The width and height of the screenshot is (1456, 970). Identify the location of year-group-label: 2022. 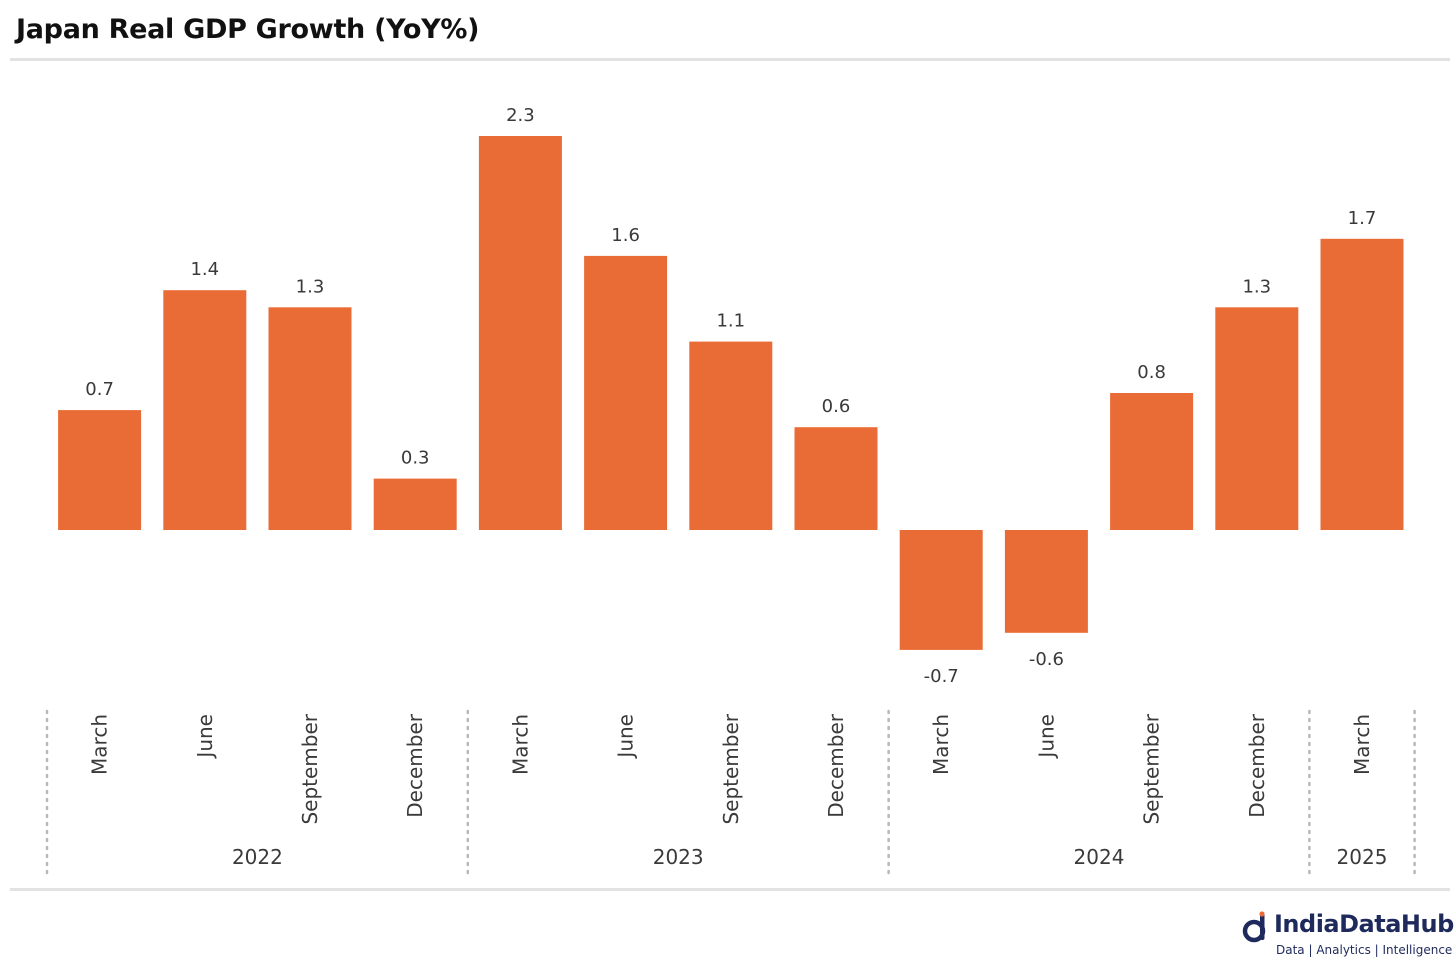
(257, 857).